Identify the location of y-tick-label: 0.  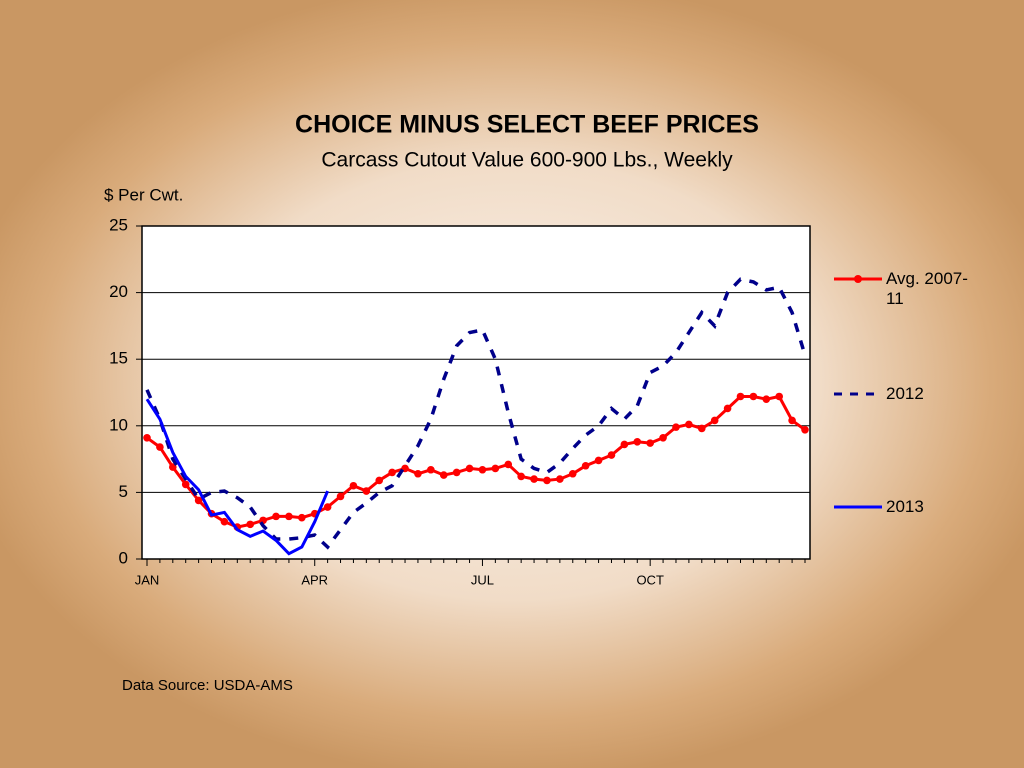
(123, 557).